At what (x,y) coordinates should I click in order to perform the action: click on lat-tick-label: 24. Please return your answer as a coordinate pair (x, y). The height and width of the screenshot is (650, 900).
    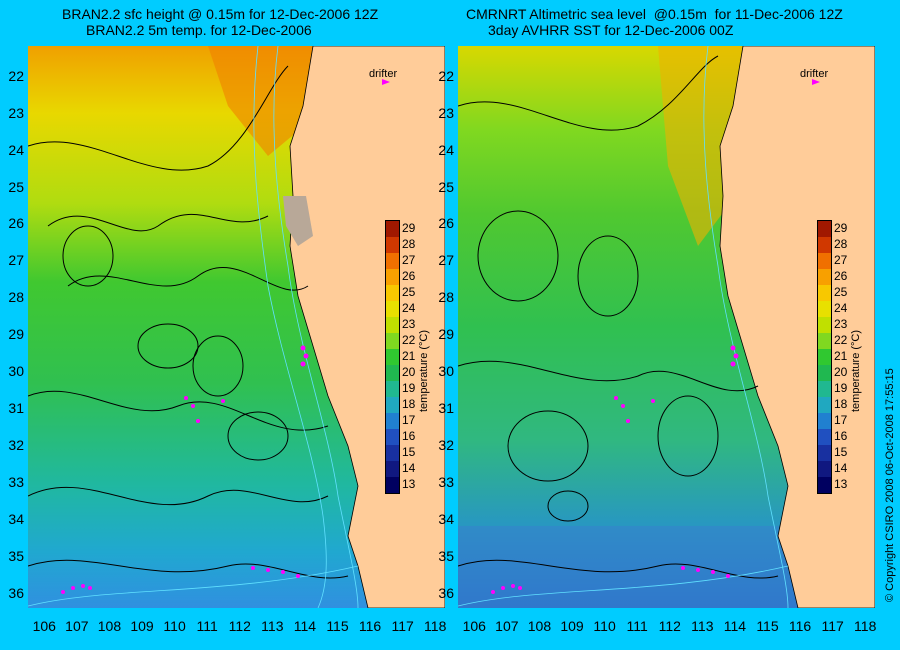
    Looking at the image, I should click on (16, 149).